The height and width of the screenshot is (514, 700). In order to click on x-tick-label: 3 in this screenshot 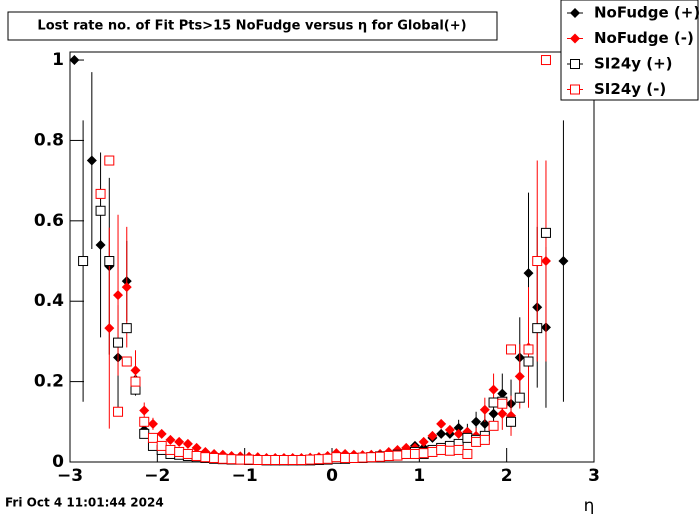, I will do `click(594, 476)`.